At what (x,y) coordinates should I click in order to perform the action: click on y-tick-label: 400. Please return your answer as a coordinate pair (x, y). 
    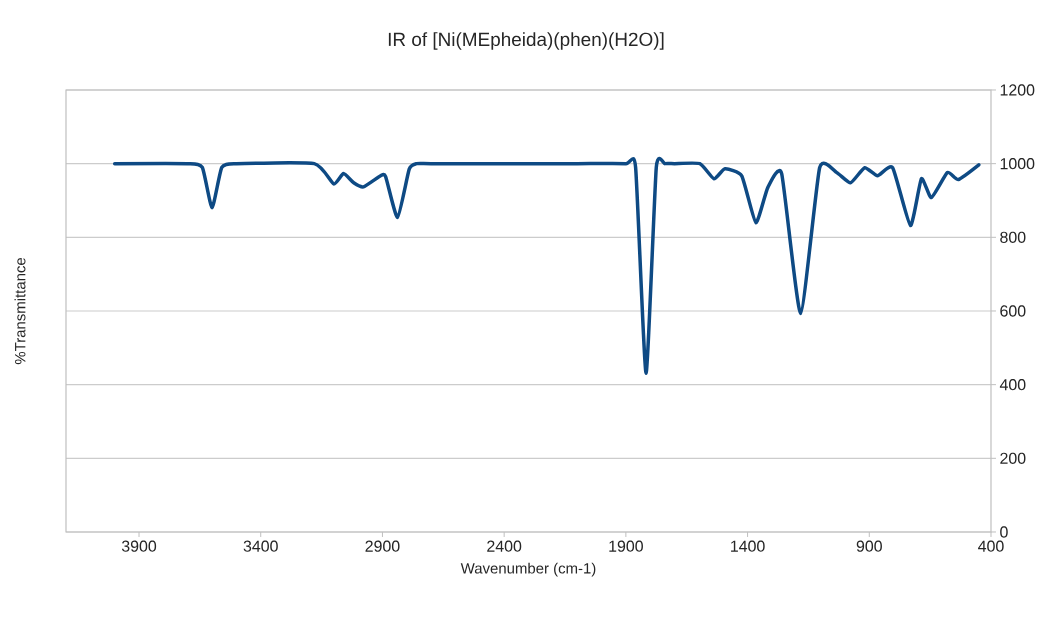
    Looking at the image, I should click on (1012, 385).